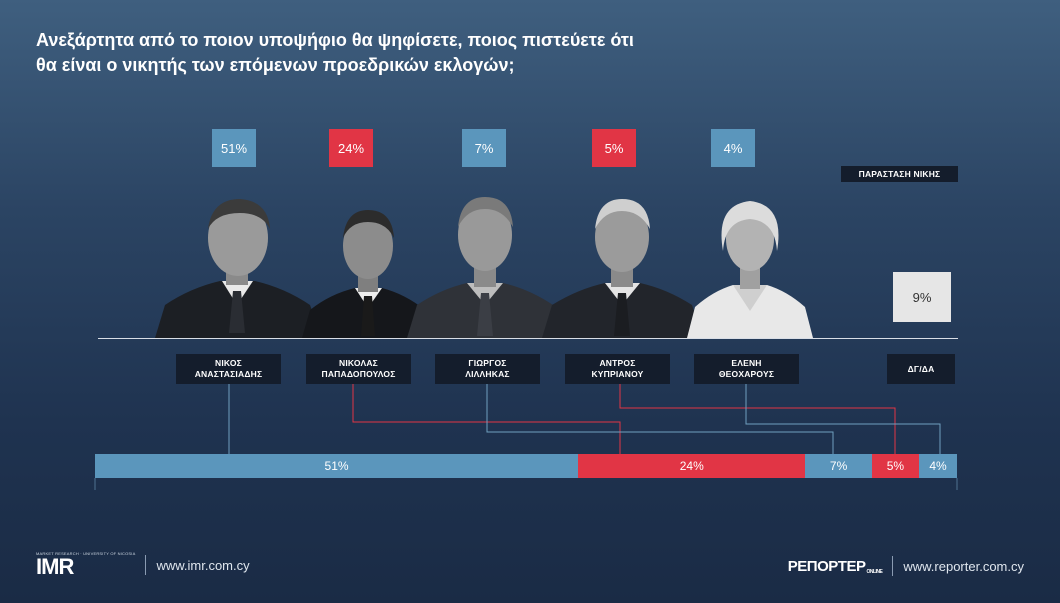  I want to click on name-first: ΓΙΩΡΓΟΣ, so click(487, 363).